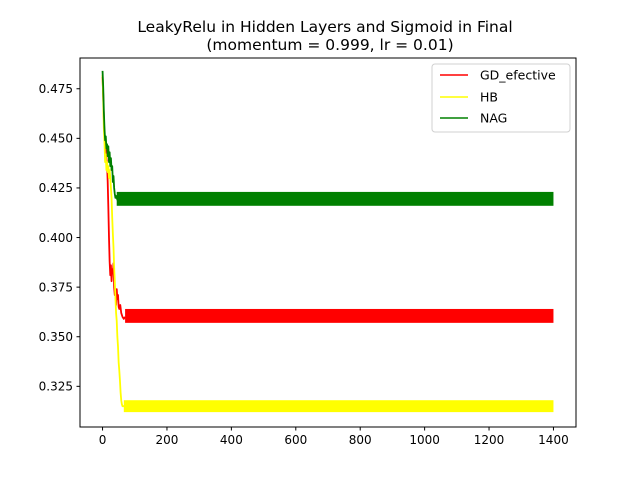  I want to click on x-tick-label: 0, so click(103, 440).